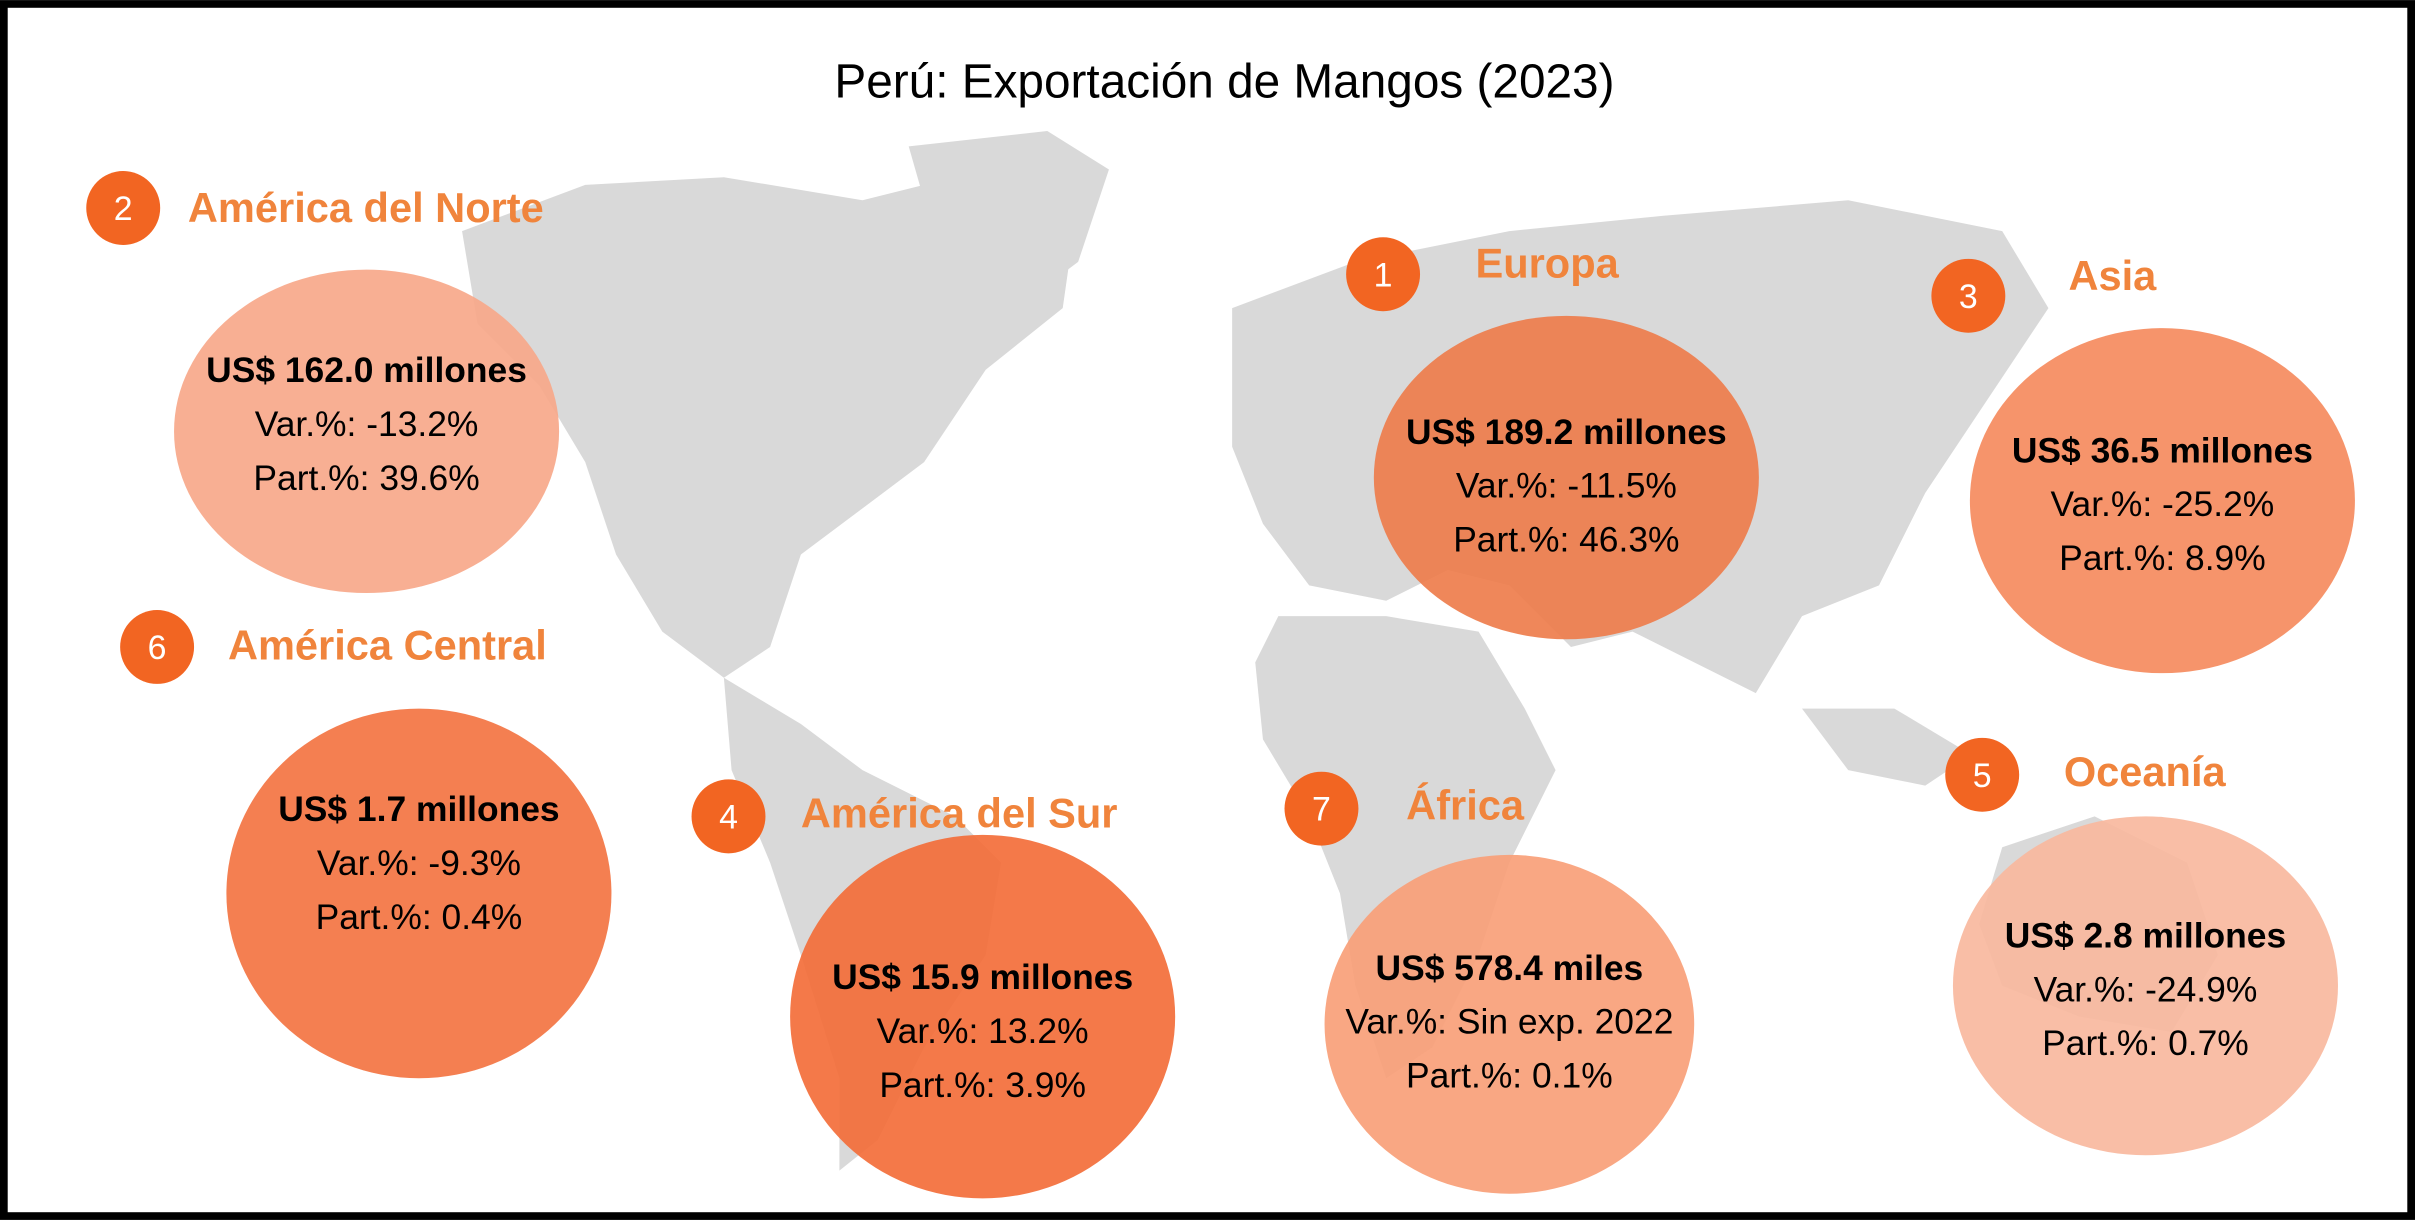 The height and width of the screenshot is (1220, 2415). I want to click on region-value: US$ 162.0 millones, so click(366, 370).